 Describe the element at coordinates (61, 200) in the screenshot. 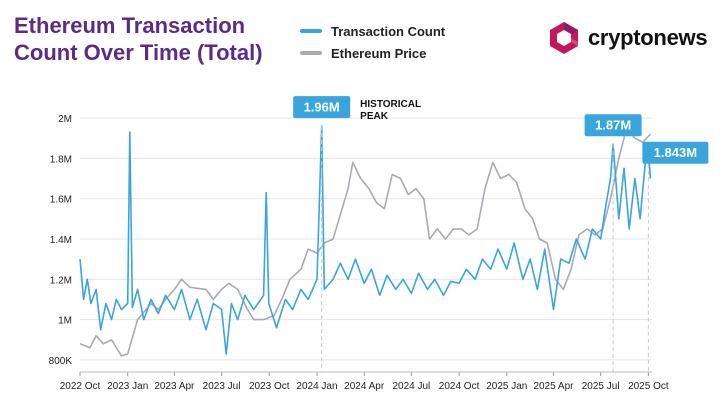

I see `y-tick-label: 1.6M` at that location.